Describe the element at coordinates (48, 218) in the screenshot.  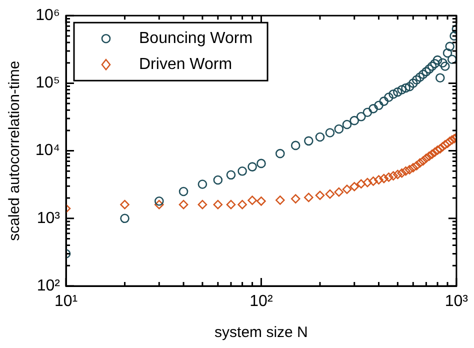
I see `y-tick-label: 10³` at that location.